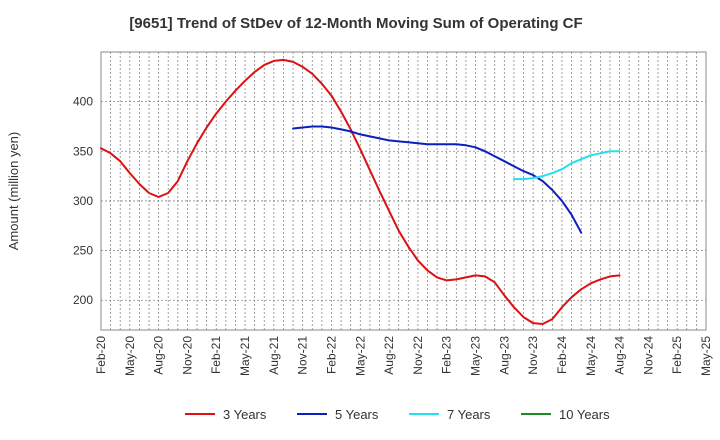 The image size is (720, 440). I want to click on y-tick-label: 200, so click(83, 300).